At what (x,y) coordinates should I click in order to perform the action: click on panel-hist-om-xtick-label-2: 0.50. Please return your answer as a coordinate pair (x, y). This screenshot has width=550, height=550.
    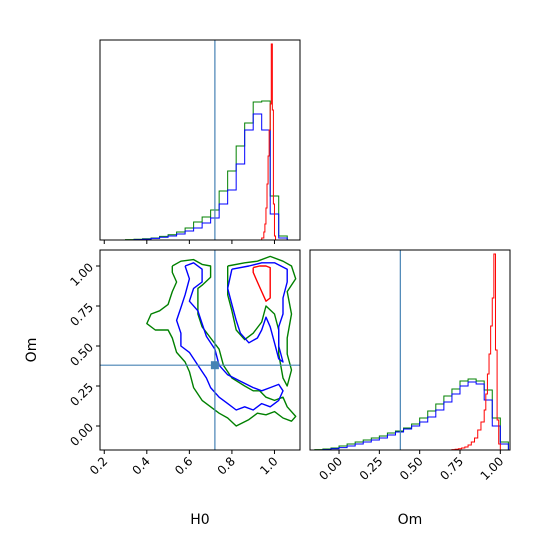
    Looking at the image, I should click on (411, 468).